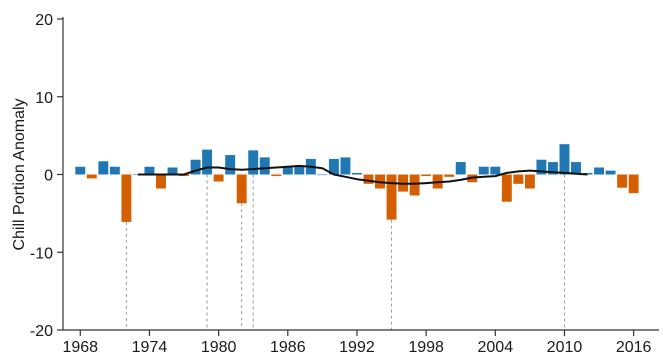 This screenshot has height=359, width=663. What do you see at coordinates (496, 346) in the screenshot?
I see `x-tick-label: 2004` at bounding box center [496, 346].